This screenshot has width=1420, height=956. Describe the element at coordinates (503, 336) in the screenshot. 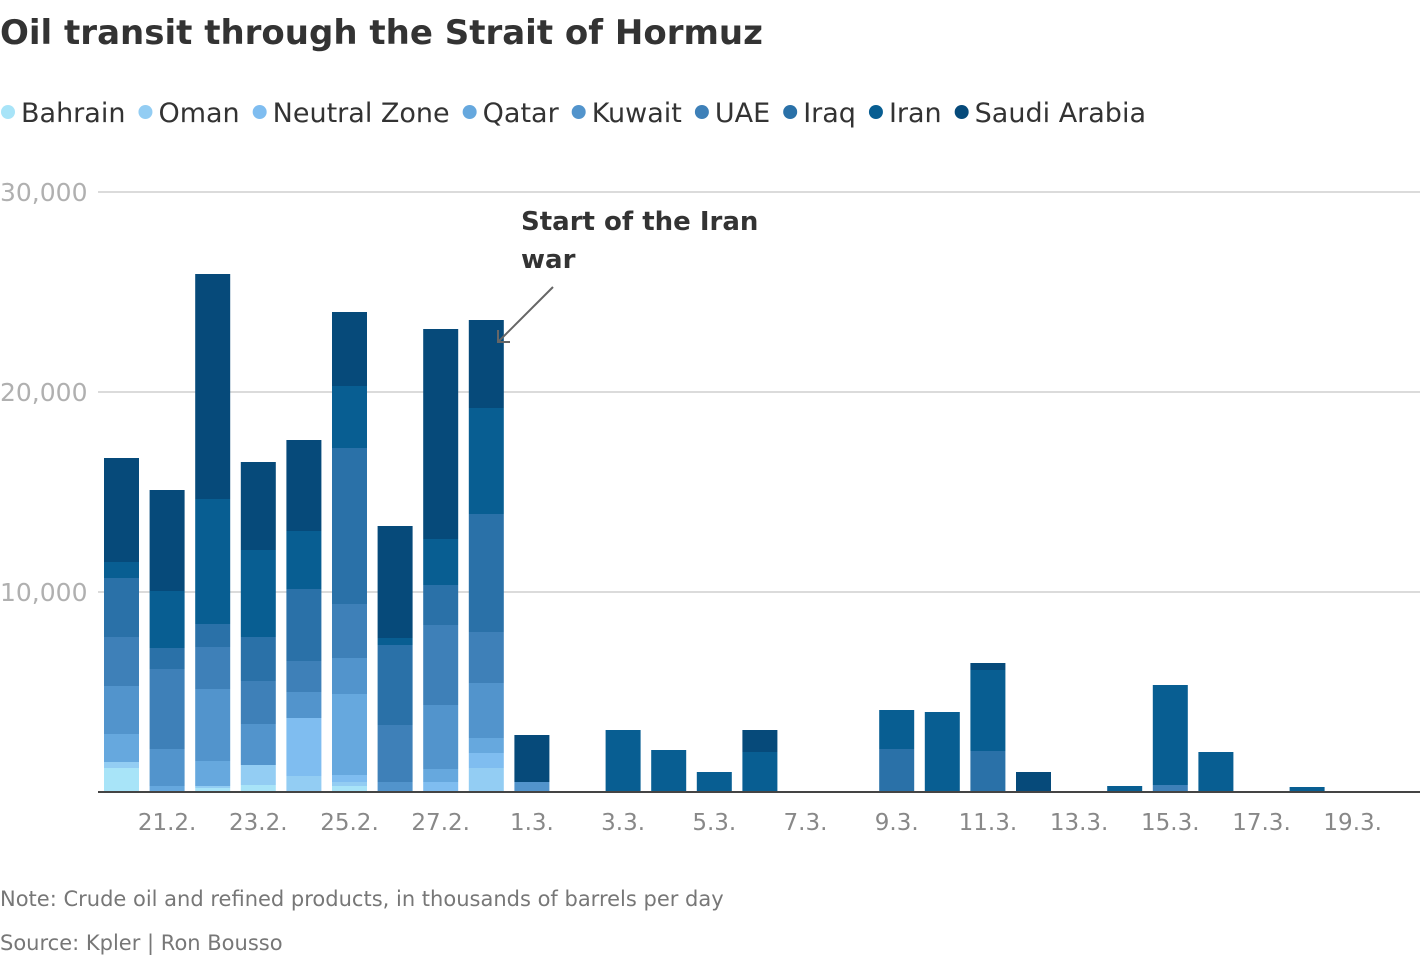

I see `arrow-head-icon` at that location.